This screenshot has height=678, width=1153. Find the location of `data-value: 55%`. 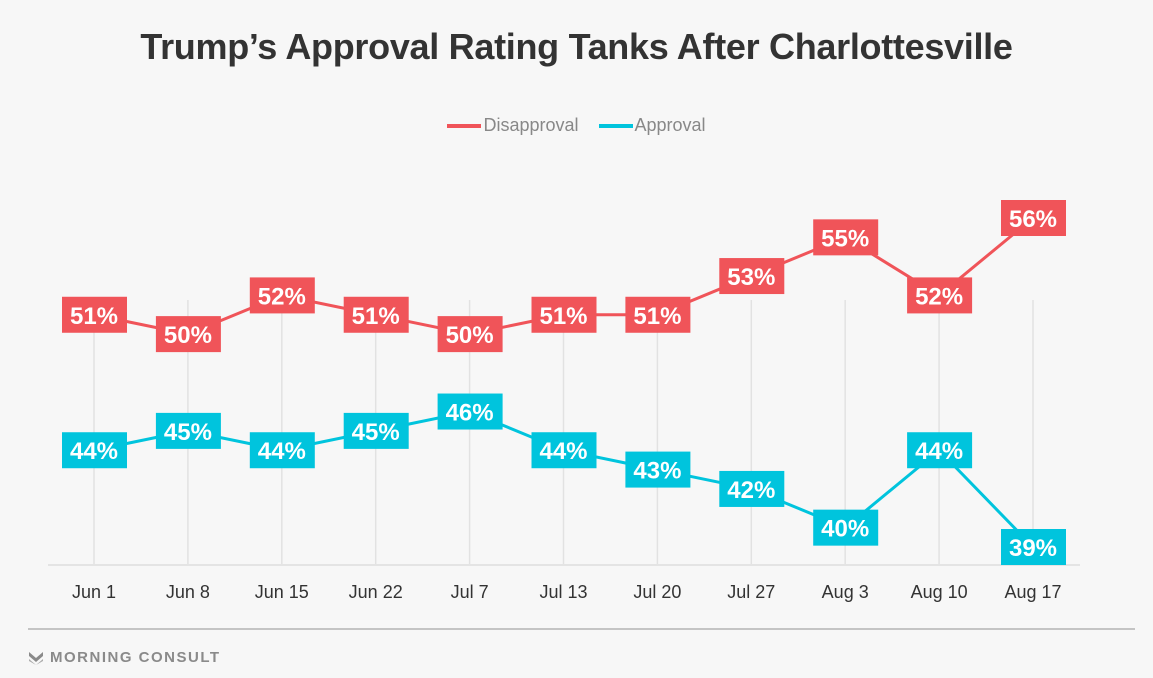

data-value: 55% is located at coordinates (845, 238).